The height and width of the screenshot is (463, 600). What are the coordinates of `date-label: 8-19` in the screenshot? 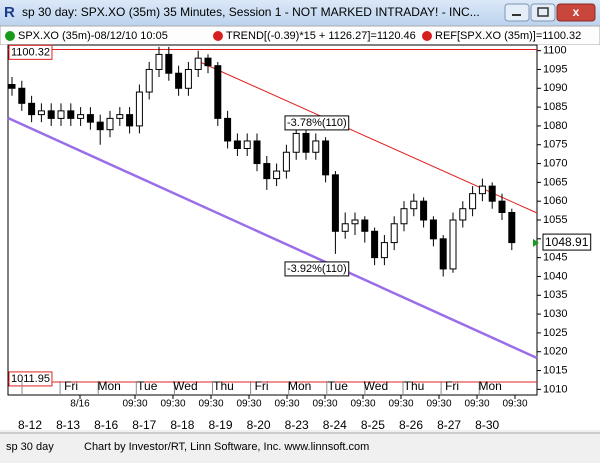 It's located at (220, 425).